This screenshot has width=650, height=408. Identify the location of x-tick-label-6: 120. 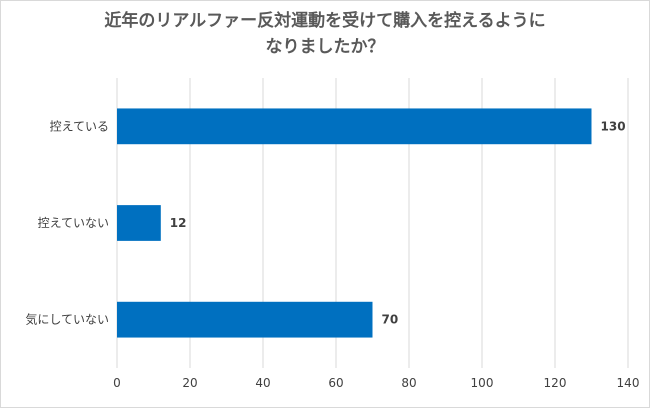
(555, 383).